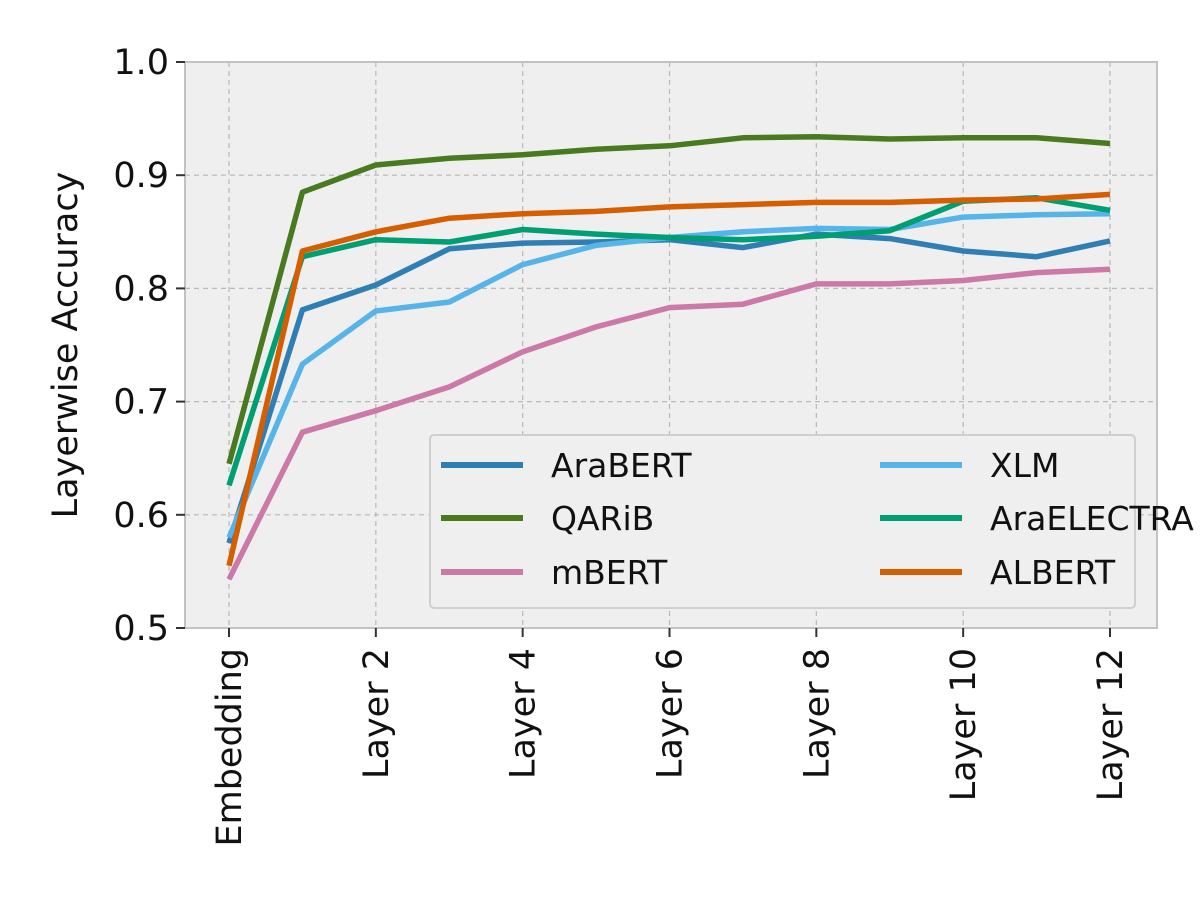 The width and height of the screenshot is (1200, 900). Describe the element at coordinates (817, 713) in the screenshot. I see `x-tick-label: Layer 8` at that location.